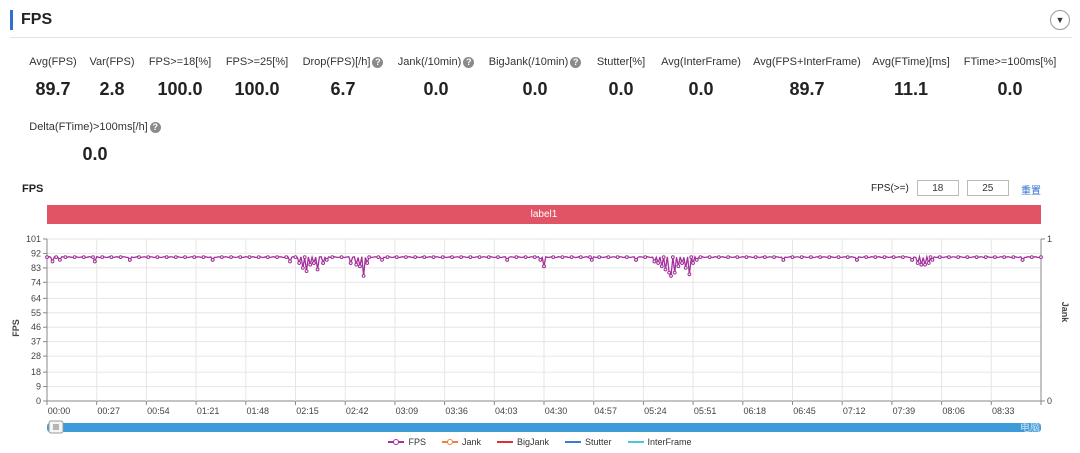 The image size is (1080, 453). I want to click on chart-legend: FPS Jank BigJank Stutter InterFrame, so click(540, 442).